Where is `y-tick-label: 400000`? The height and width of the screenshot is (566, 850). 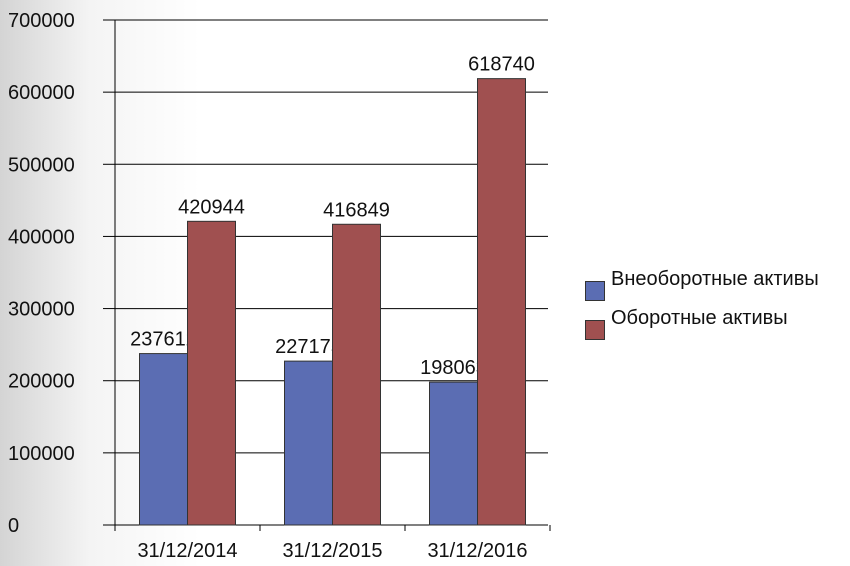 y-tick-label: 400000 is located at coordinates (41, 237).